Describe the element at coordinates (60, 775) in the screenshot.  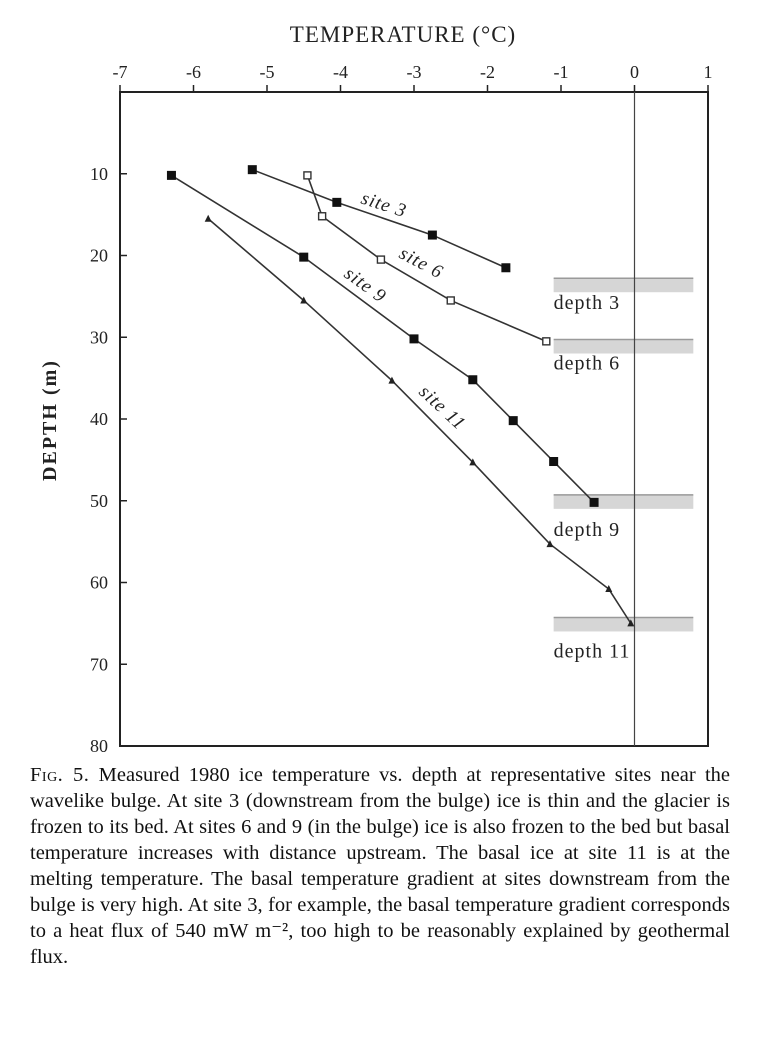
I see `caption-fig-label: Fig. 5.` at that location.